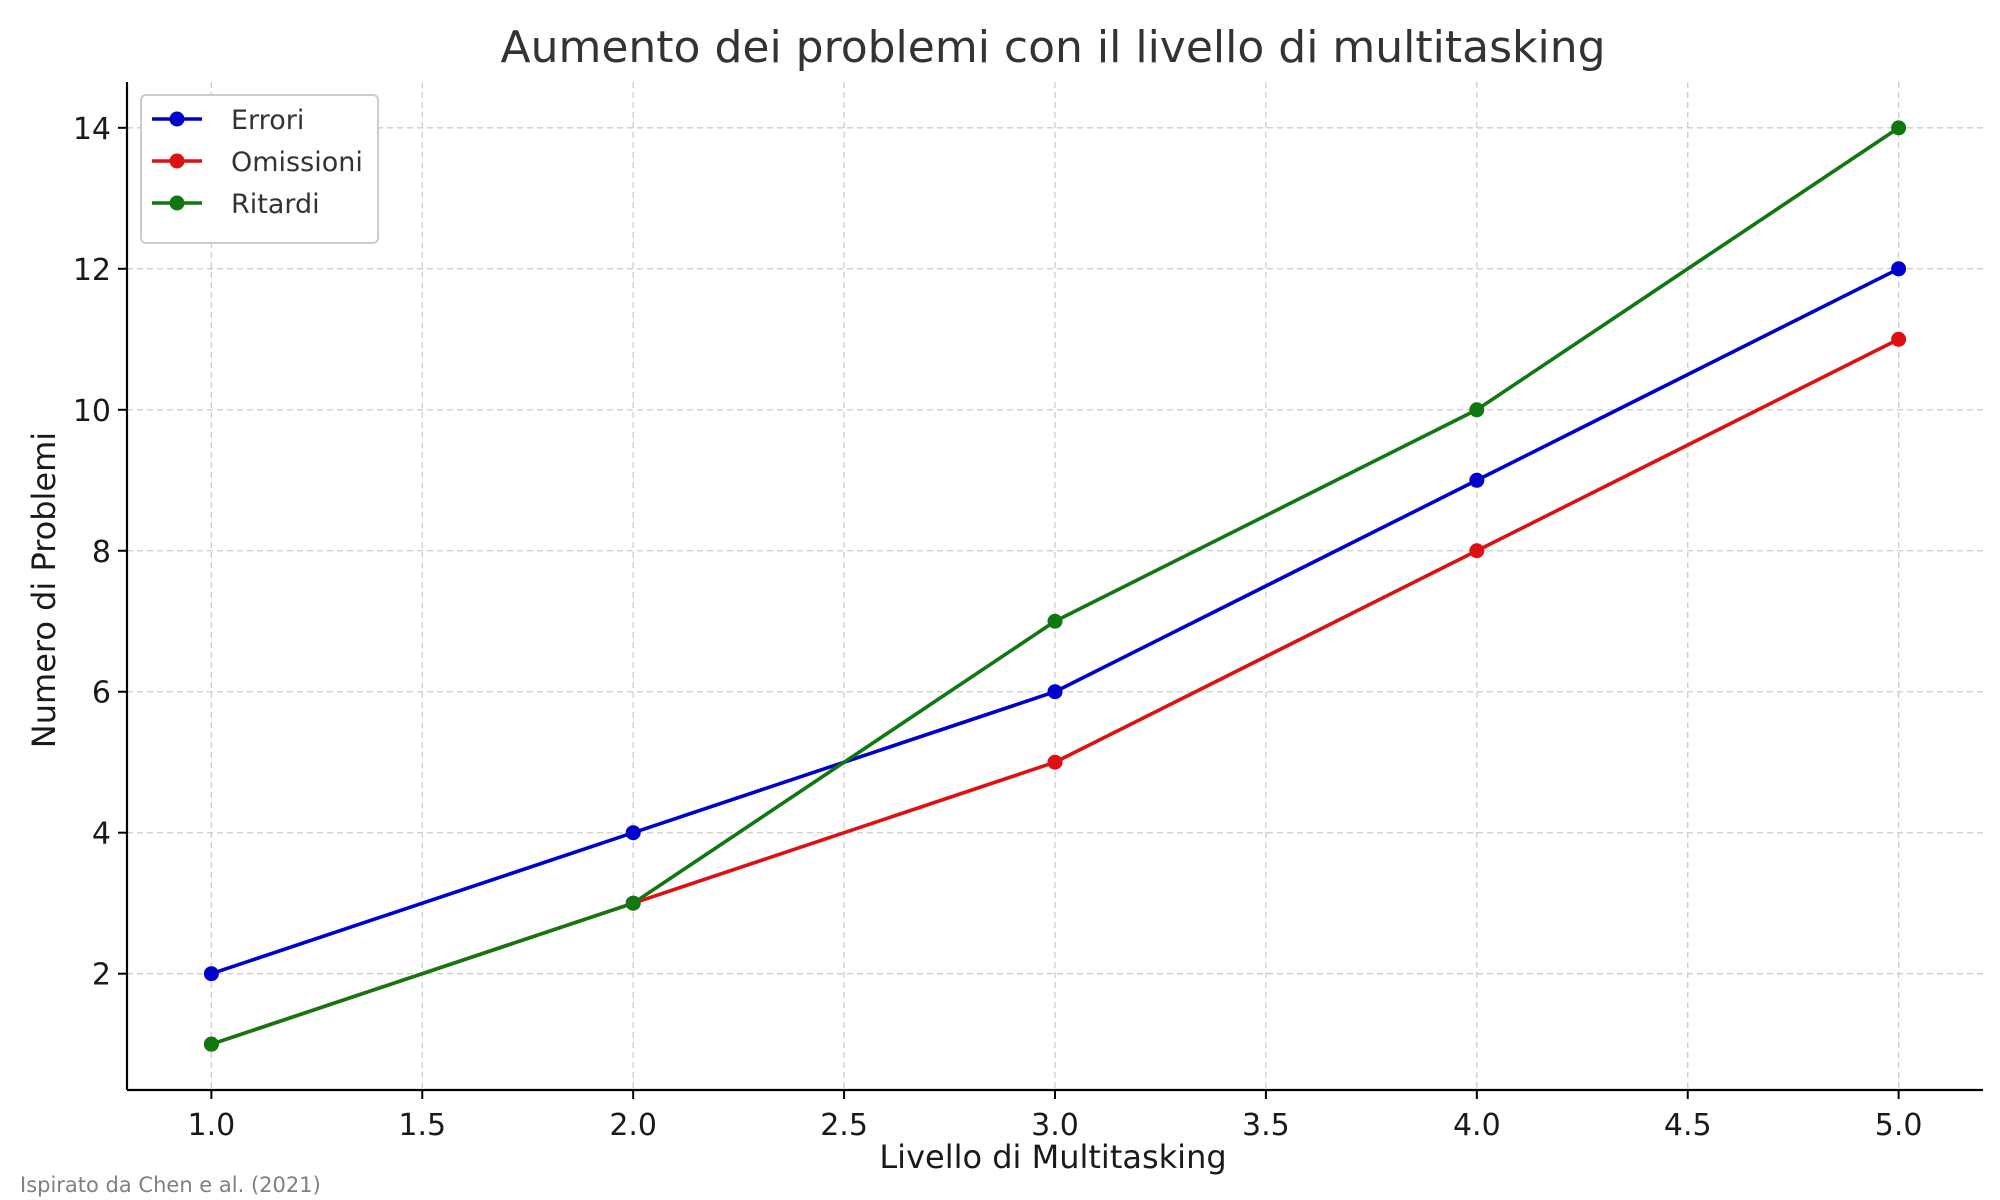  I want to click on legend-label: Omissioni, so click(297, 162).